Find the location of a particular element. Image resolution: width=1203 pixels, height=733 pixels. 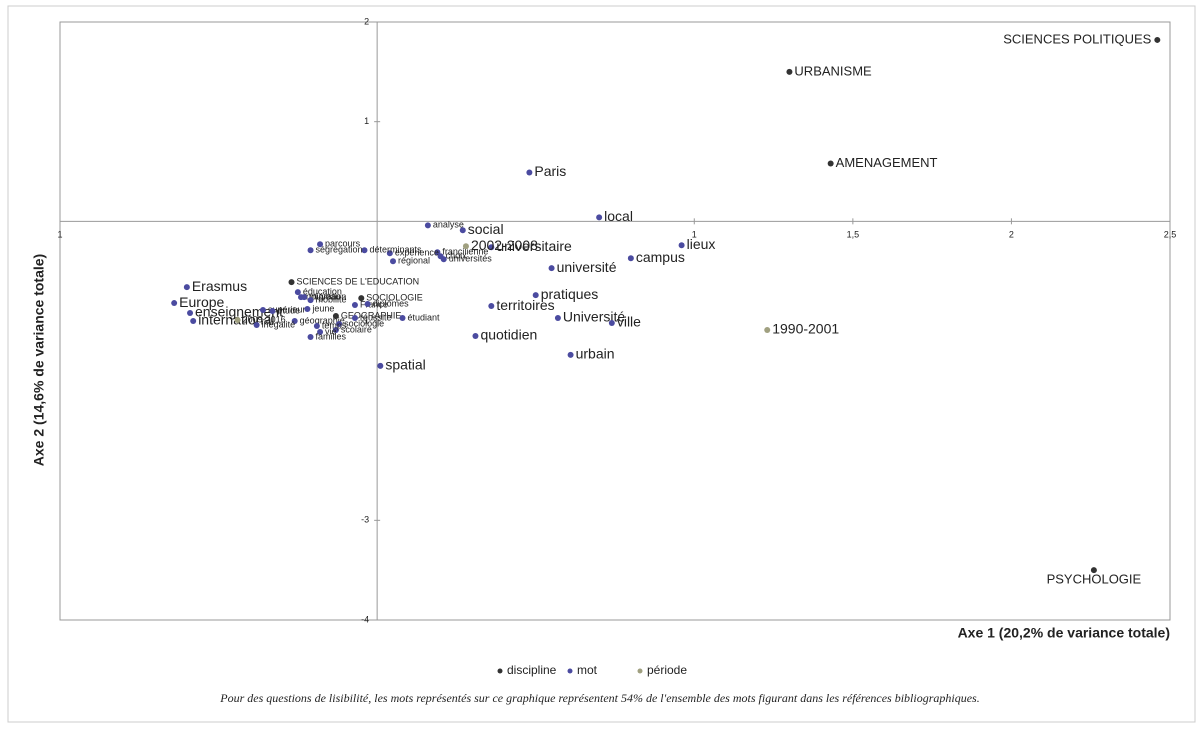

point-label: francilienne is located at coordinates (465, 252).